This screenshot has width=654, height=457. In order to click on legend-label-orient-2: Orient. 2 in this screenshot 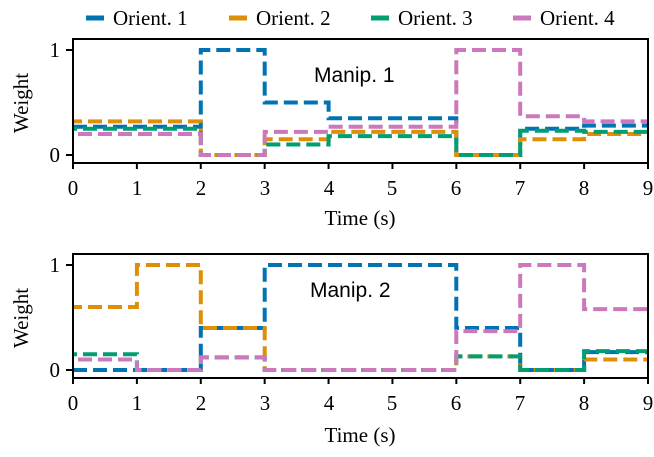, I will do `click(293, 18)`.